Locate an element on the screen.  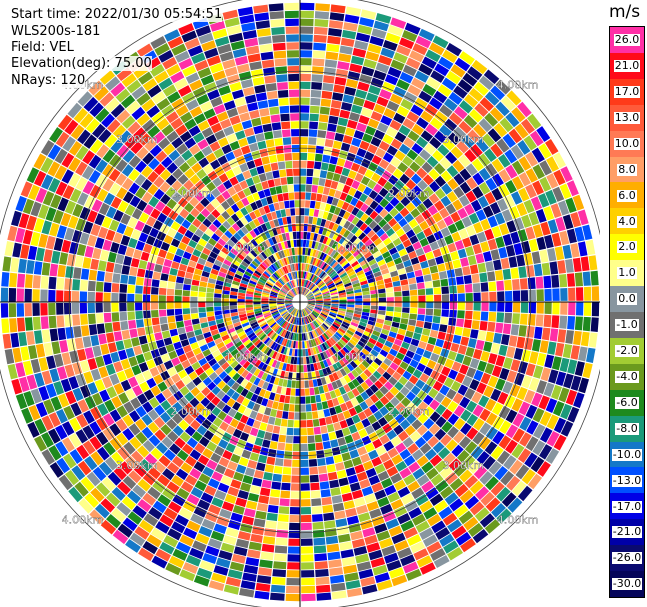
colorbar-bin: 6.0 is located at coordinates (627, 195).